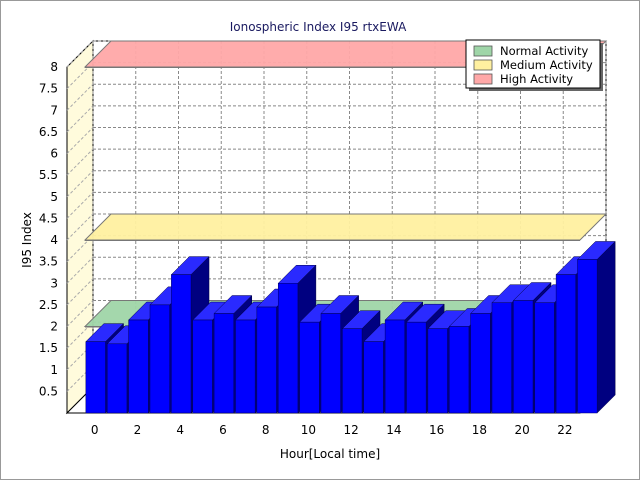 This screenshot has width=640, height=480. I want to click on y-tick-label: 6, so click(54, 154).